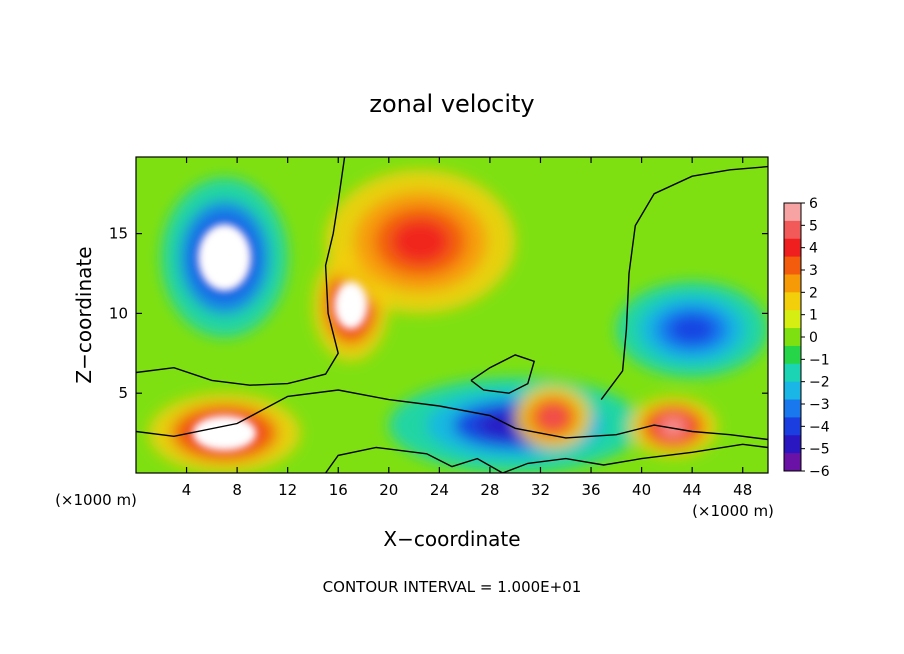 The height and width of the screenshot is (654, 904). What do you see at coordinates (742, 490) in the screenshot?
I see `x-tick-label-48: 48` at bounding box center [742, 490].